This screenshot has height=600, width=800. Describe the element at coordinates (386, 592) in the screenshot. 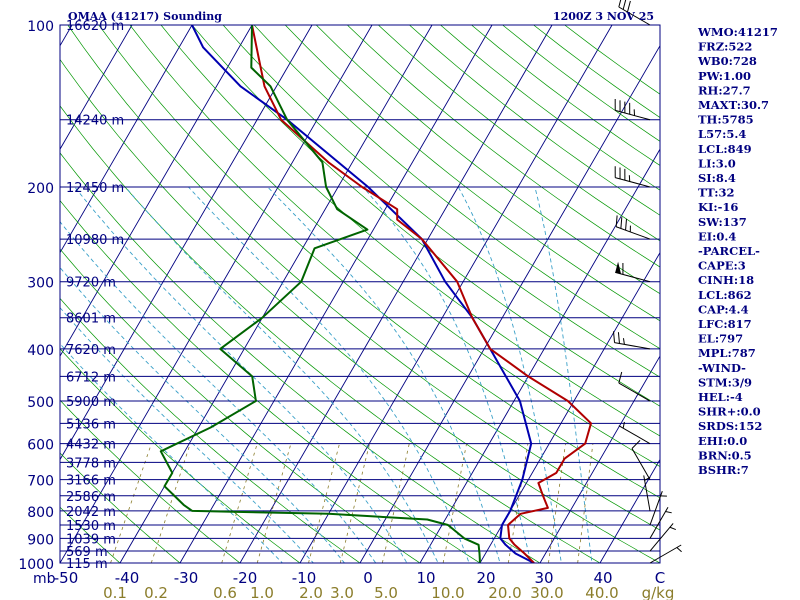

I see `mixing-ratio-tick: 5.0` at that location.